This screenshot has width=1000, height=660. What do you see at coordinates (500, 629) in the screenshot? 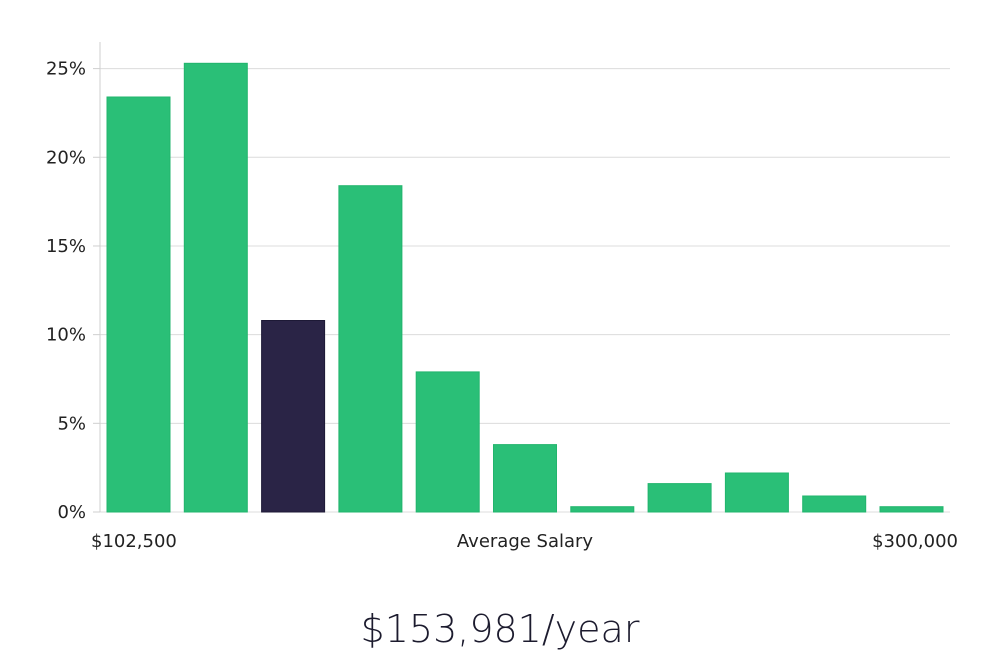
I see `average-salary-headline: $153,981/year` at bounding box center [500, 629].